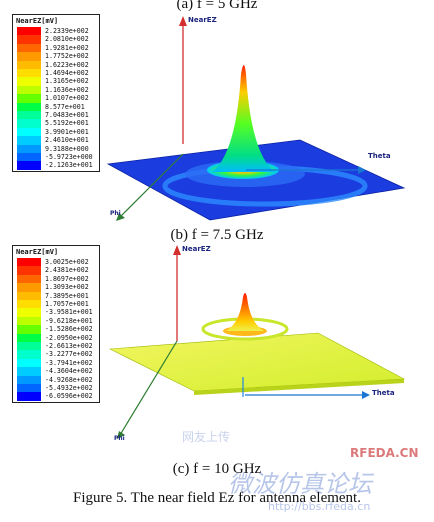 This screenshot has height=522, width=434. I want to click on legend-value: -3.9581e+001, so click(69, 312).